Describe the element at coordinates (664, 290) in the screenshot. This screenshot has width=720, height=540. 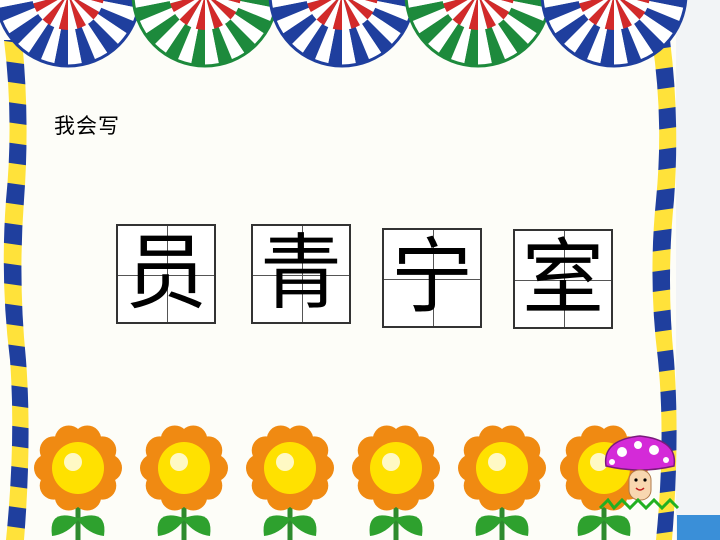
I see `right-border-stripe` at that location.